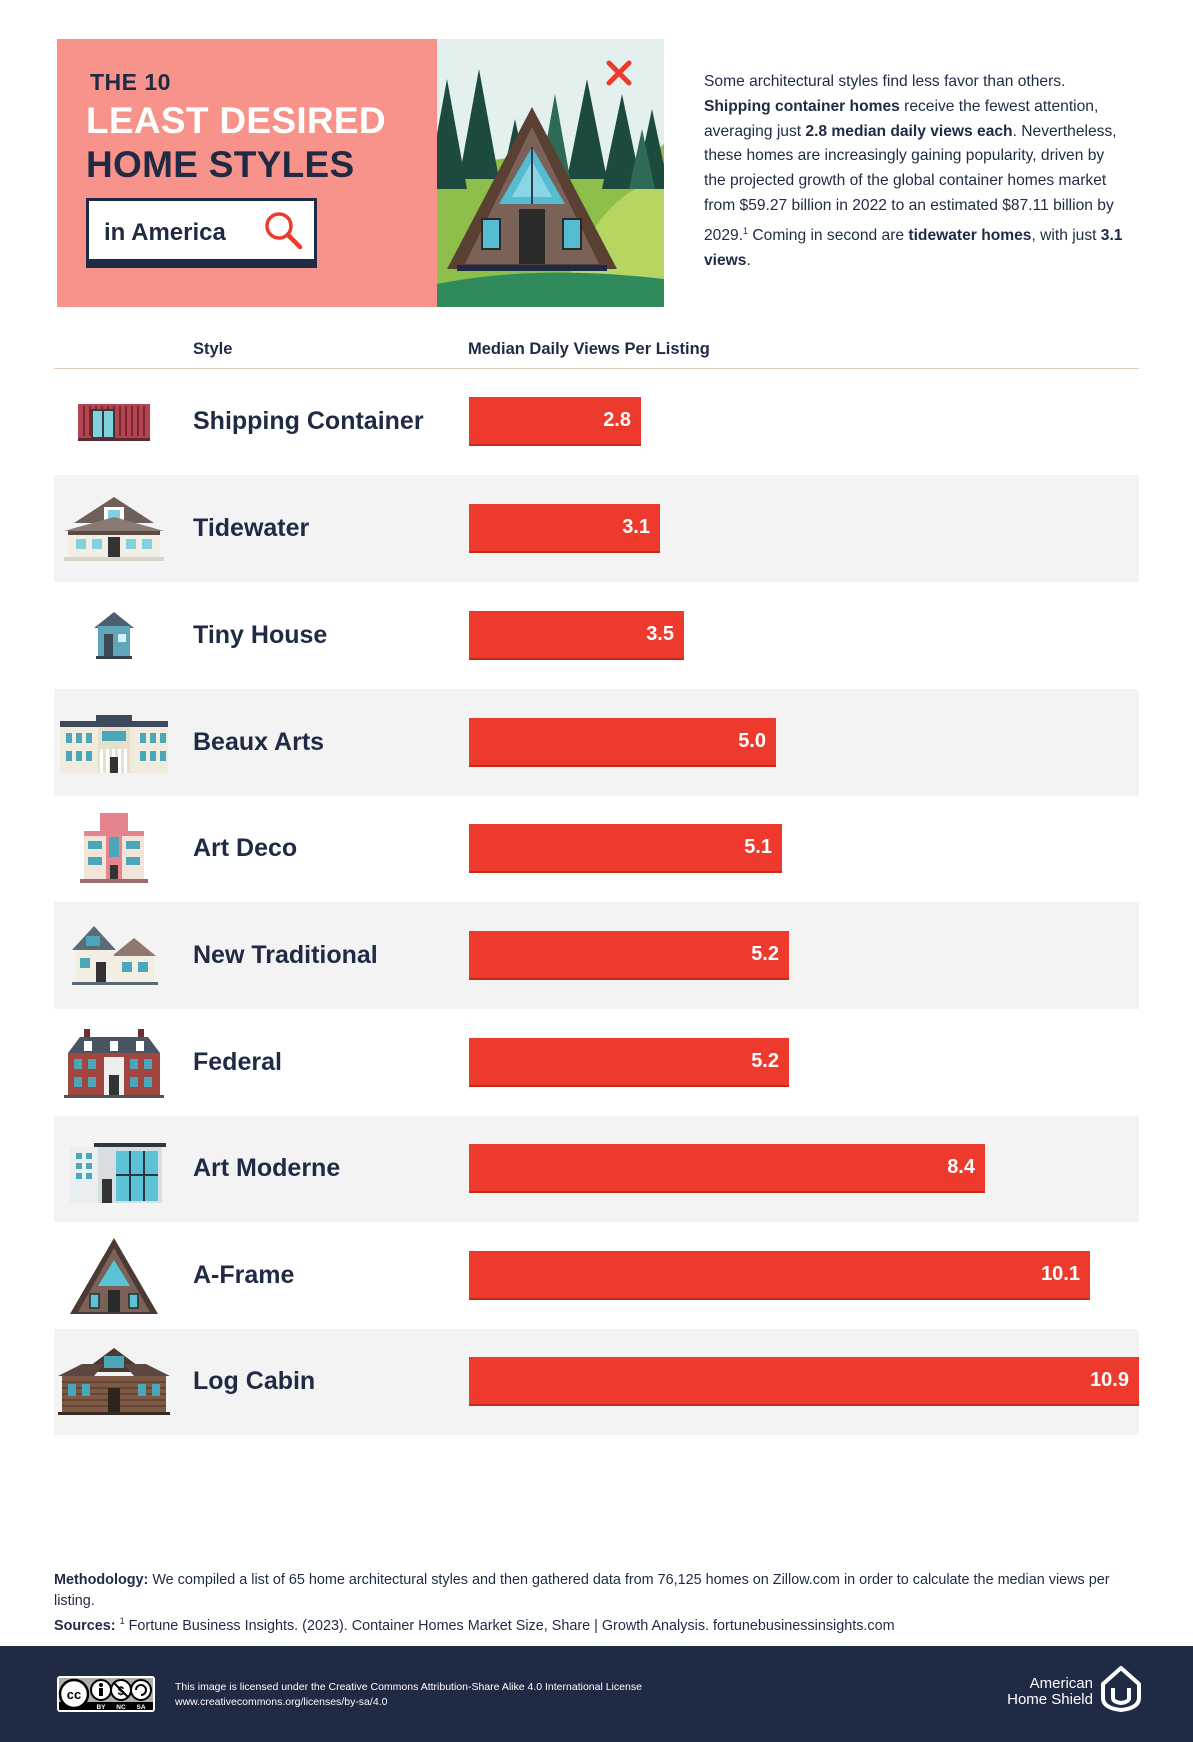 The width and height of the screenshot is (1193, 1742). Describe the element at coordinates (237, 1062) in the screenshot. I see `category-label: Federal` at that location.